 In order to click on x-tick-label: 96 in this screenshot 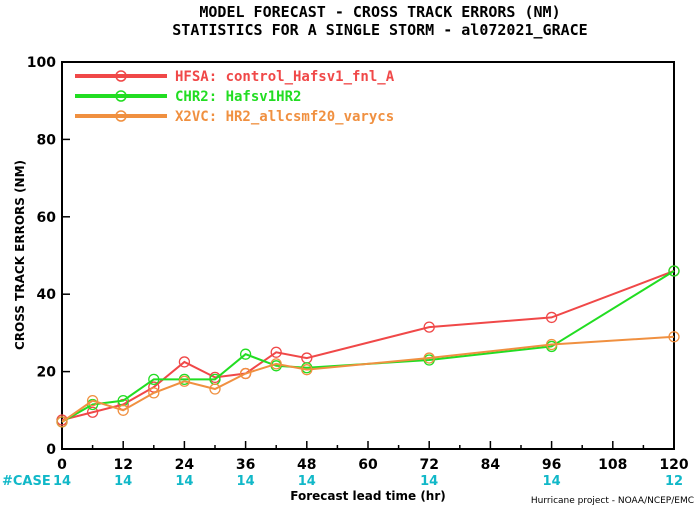, I will do `click(551, 465)`.